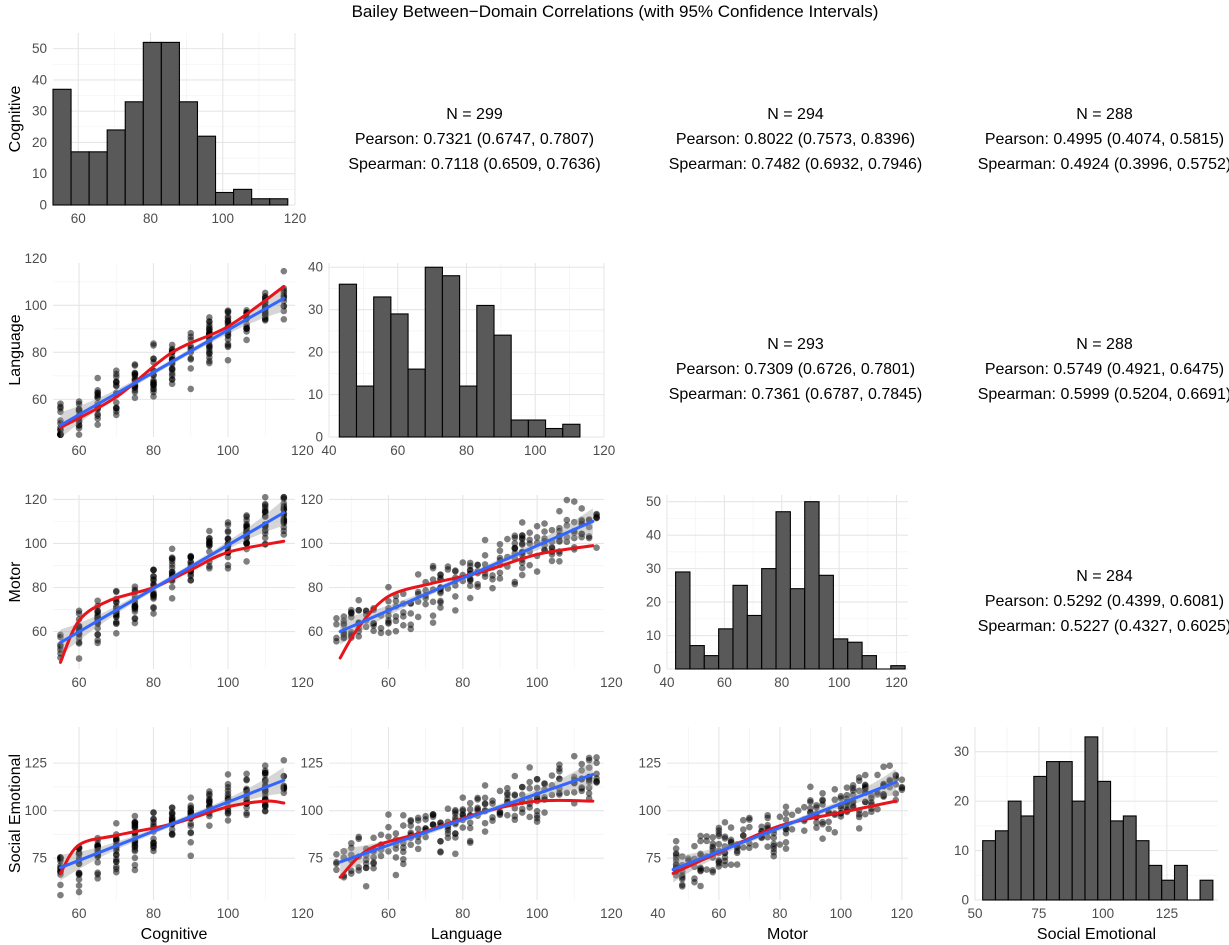 The width and height of the screenshot is (1229, 945). I want to click on scatter-language-vs-social-emotional: 60 80 100 120 75 100 125, so click(461, 824).